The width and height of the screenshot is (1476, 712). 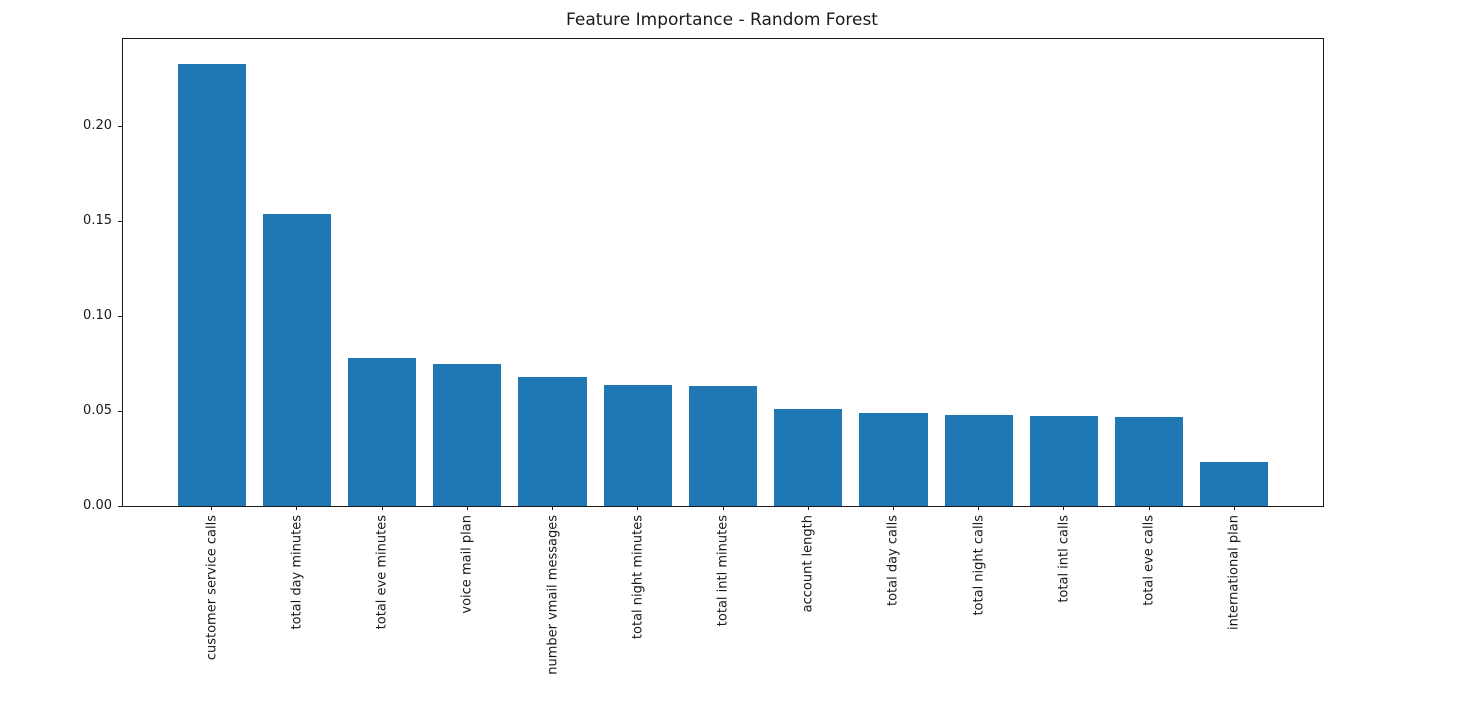 I want to click on y-axis-tick-label: 0.20, so click(x=97, y=126).